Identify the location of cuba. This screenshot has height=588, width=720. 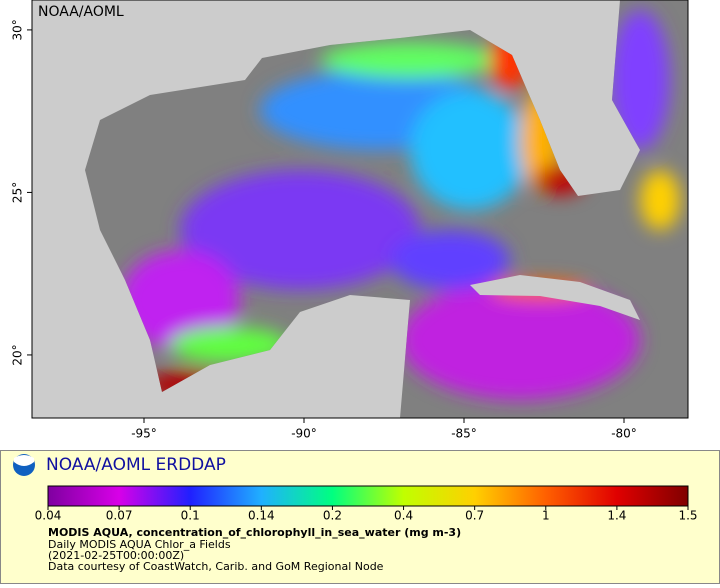
(555, 297).